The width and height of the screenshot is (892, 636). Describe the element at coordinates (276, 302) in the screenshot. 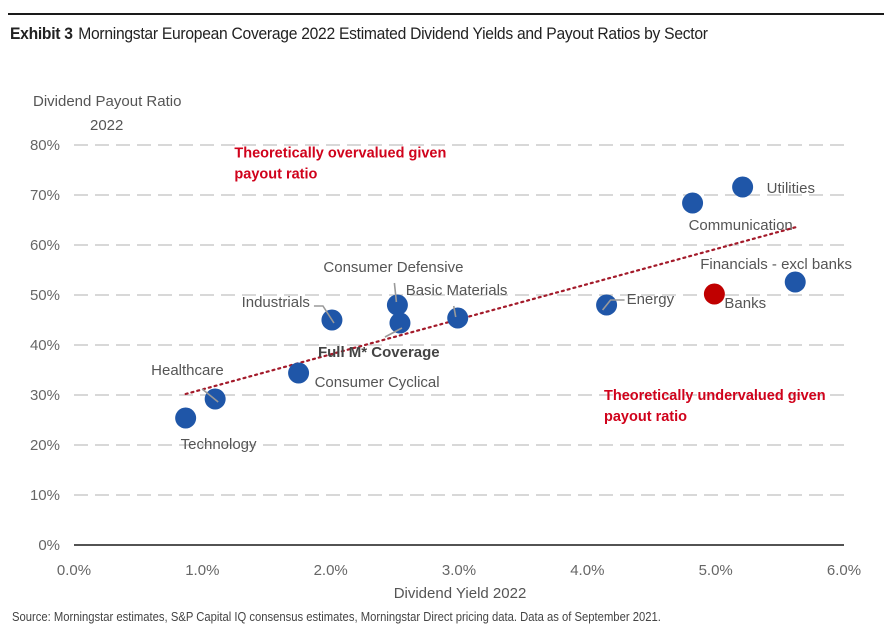

I see `point-label: Industrials` at that location.